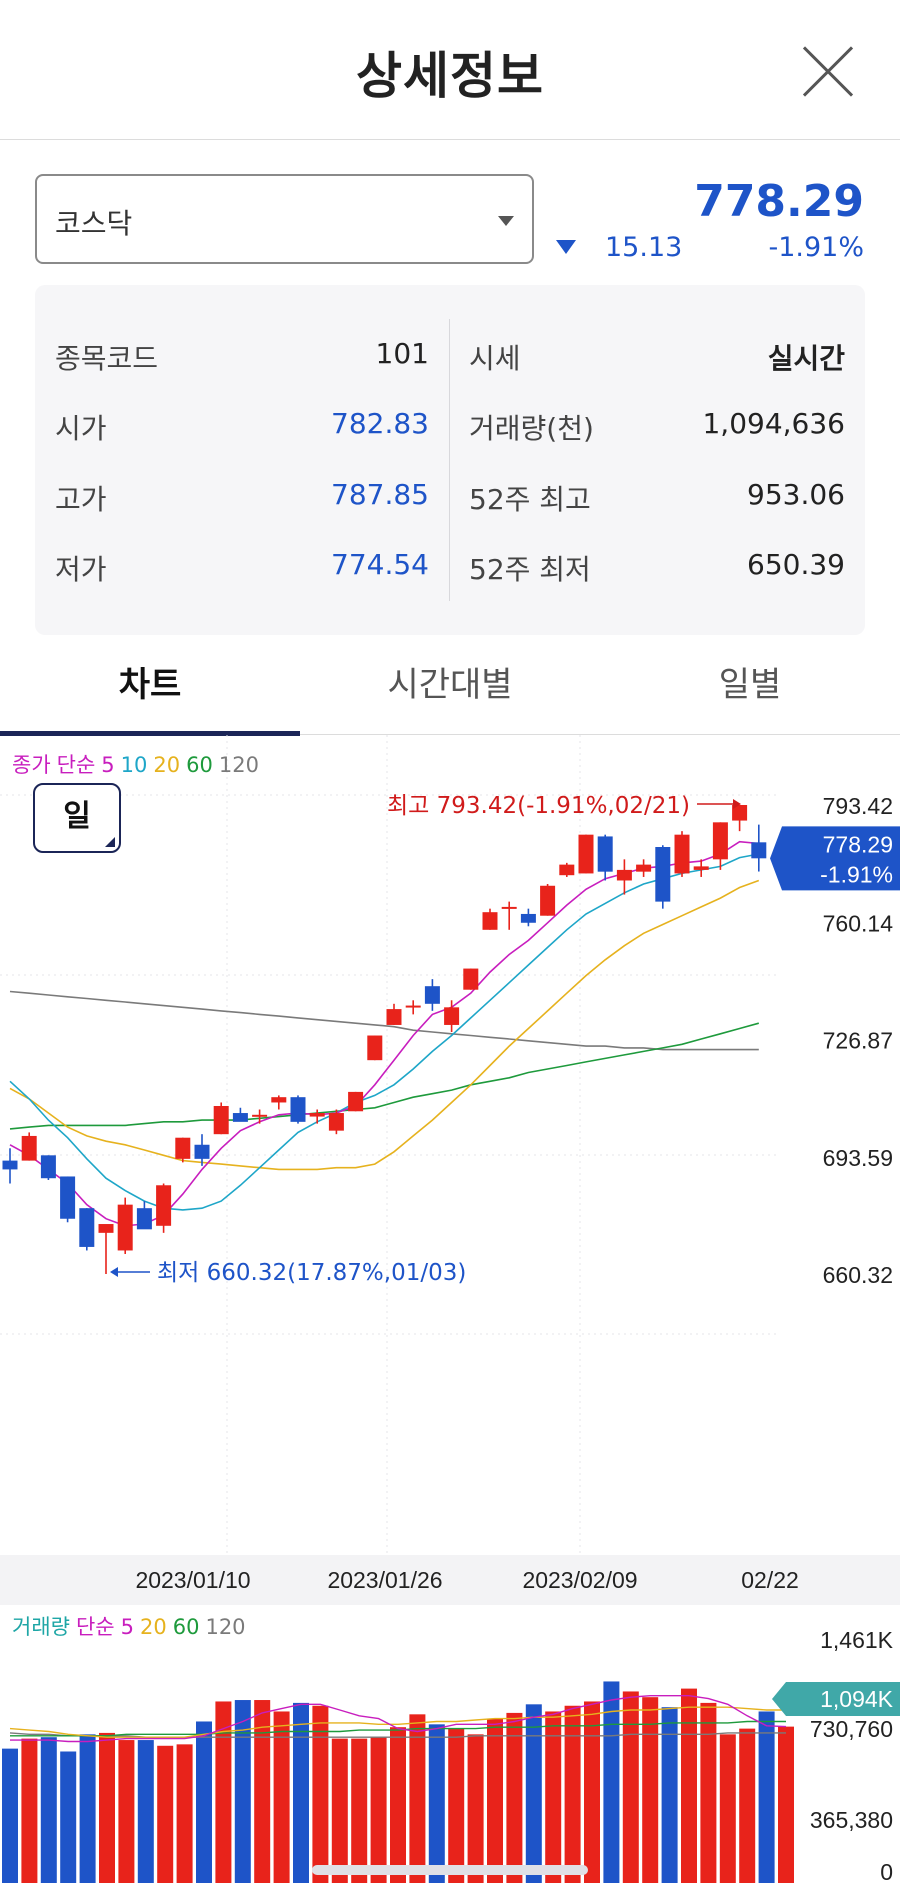 Image resolution: width=900 pixels, height=1883 pixels. I want to click on tab-daily: 일별, so click(750, 685).